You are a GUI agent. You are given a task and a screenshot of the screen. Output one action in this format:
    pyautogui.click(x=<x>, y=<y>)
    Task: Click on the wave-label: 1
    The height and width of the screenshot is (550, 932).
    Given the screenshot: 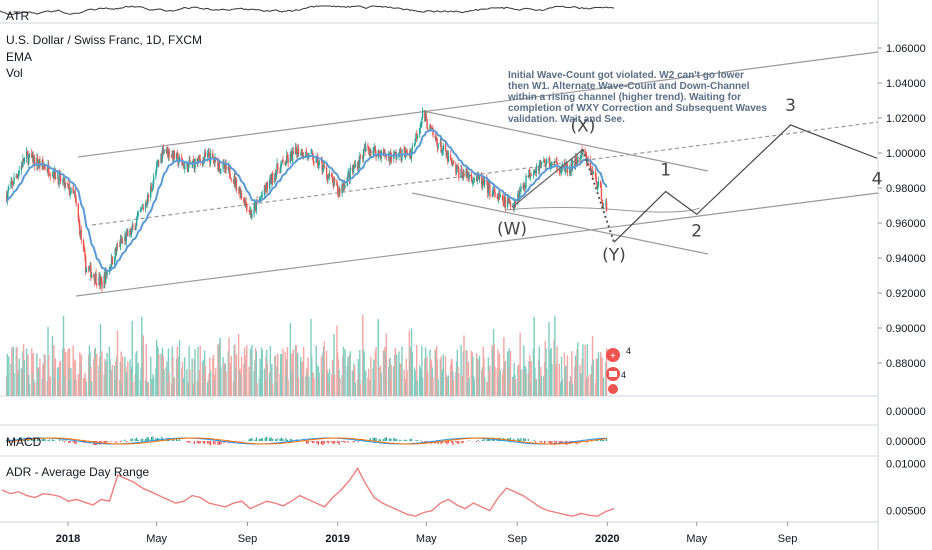 What is the action you would take?
    pyautogui.click(x=665, y=171)
    